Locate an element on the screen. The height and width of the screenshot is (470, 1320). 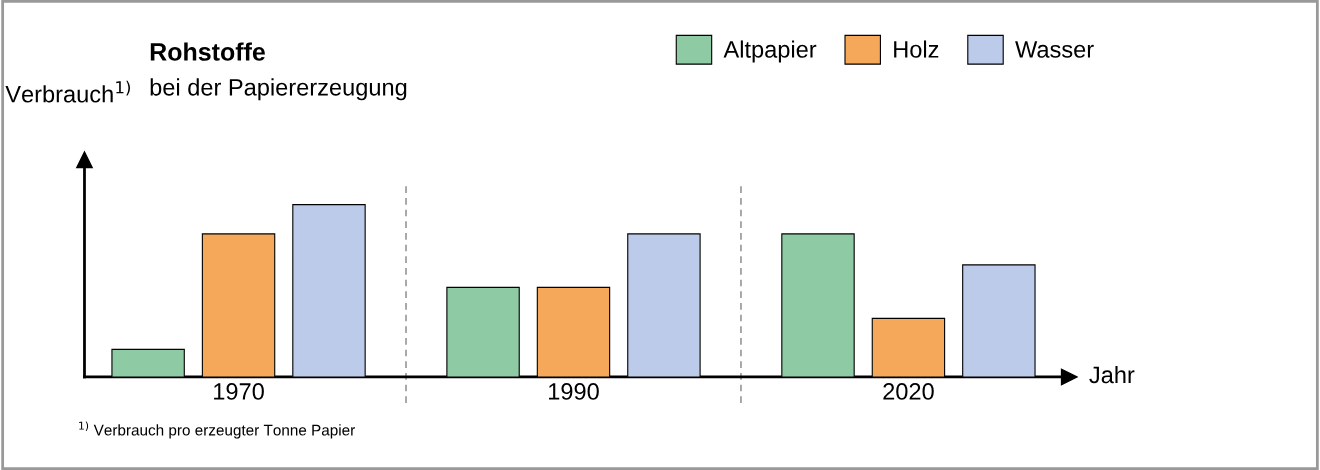
legend-label: Wasser is located at coordinates (1054, 49).